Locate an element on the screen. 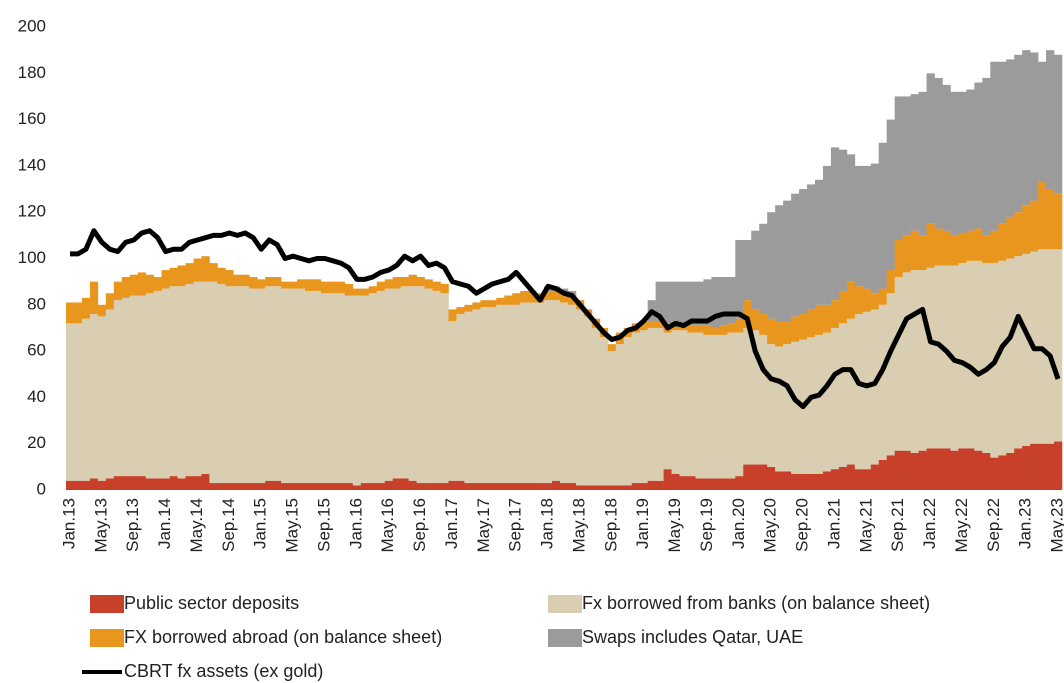  y-tick-label: 140 is located at coordinates (32, 164).